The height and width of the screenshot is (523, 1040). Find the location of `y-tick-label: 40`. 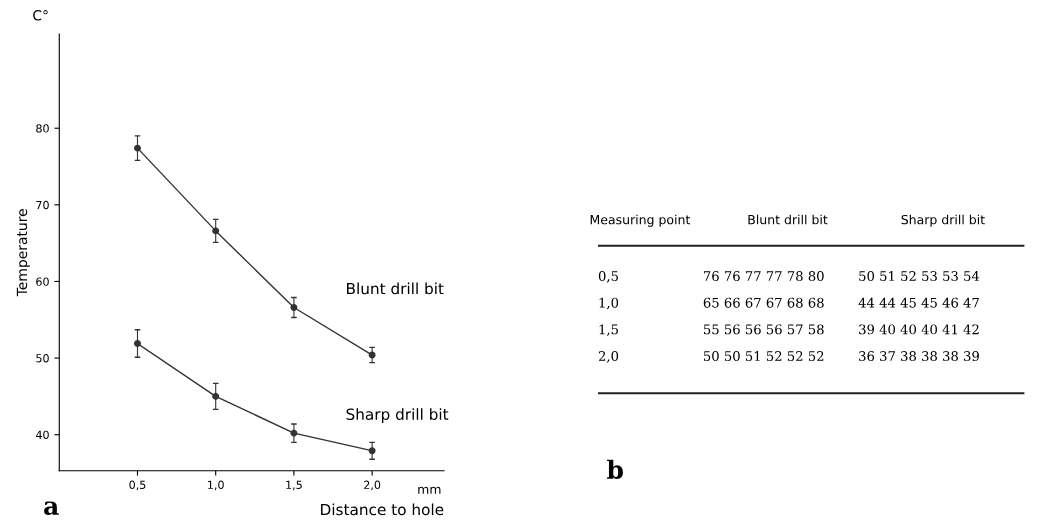

y-tick-label: 40 is located at coordinates (42, 435).